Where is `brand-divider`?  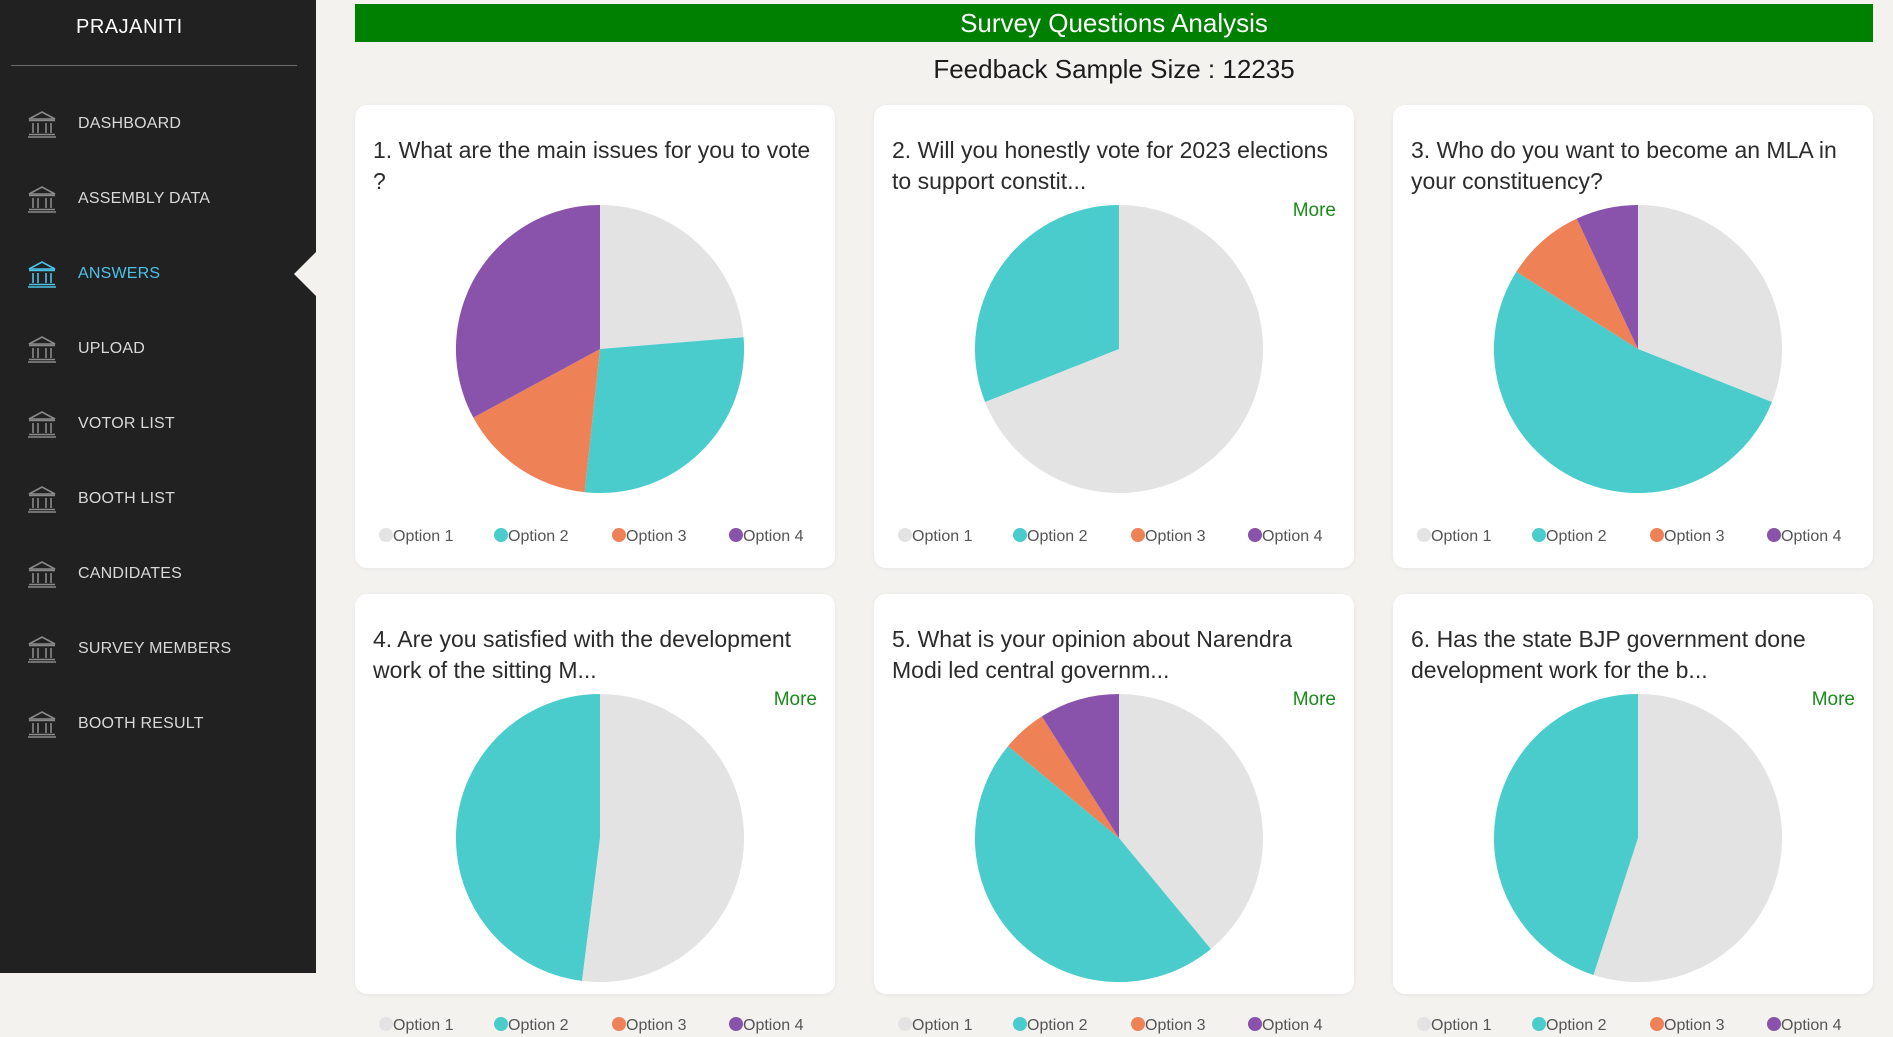
brand-divider is located at coordinates (154, 65).